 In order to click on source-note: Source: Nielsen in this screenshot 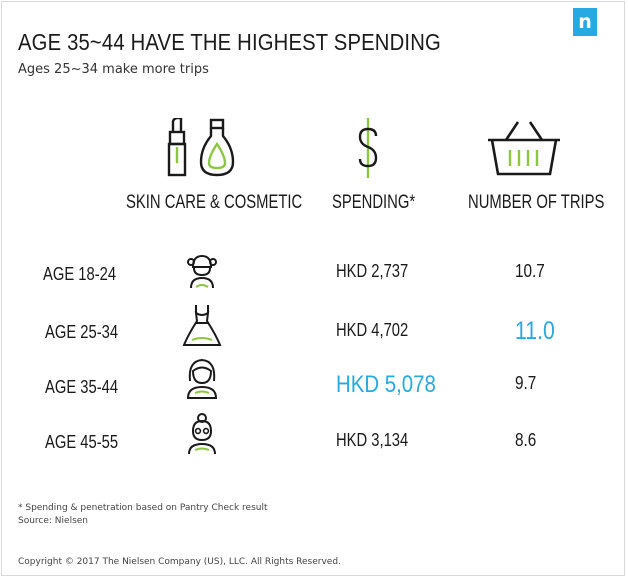, I will do `click(53, 521)`.